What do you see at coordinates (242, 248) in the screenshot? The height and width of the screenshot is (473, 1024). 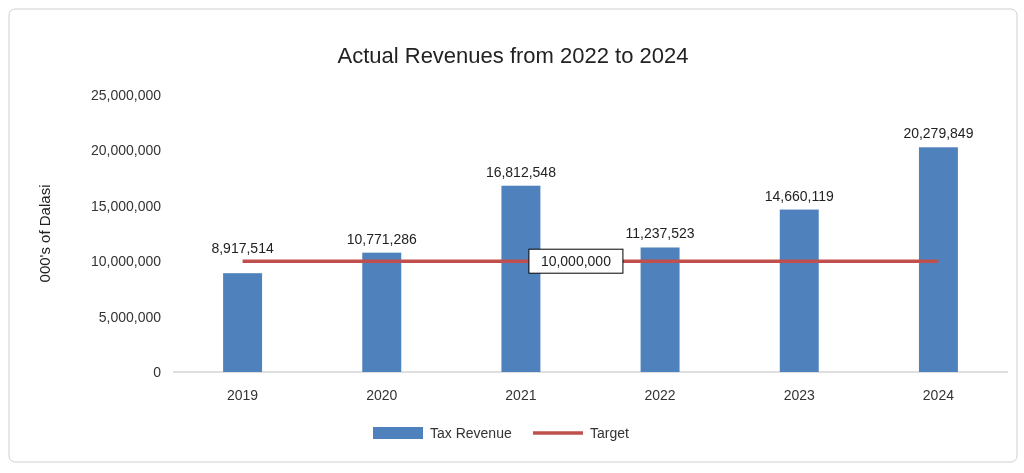 I see `data-label: 8,917,514` at bounding box center [242, 248].